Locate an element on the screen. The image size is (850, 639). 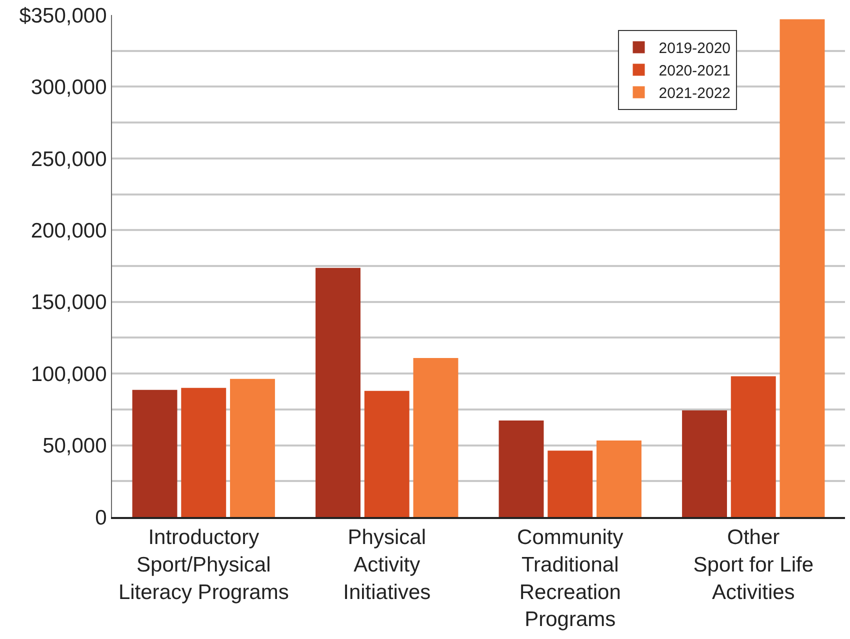
x-tick-label: Other Sport for Life Activities is located at coordinates (753, 565).